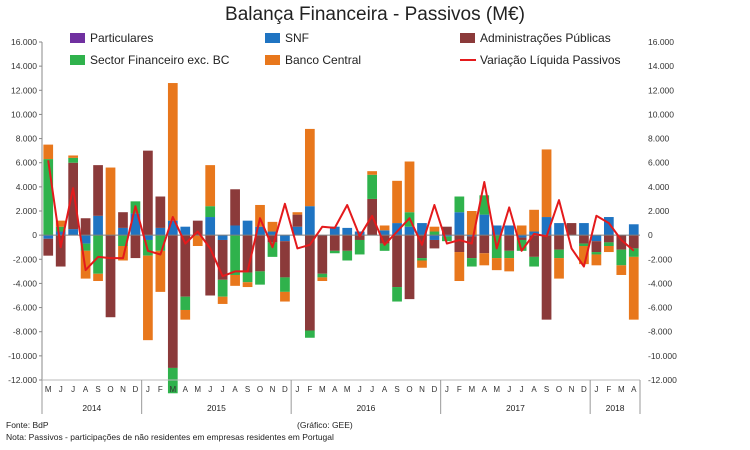 This screenshot has height=450, width=750. What do you see at coordinates (365, 408) in the screenshot?
I see `year-label: 2016` at bounding box center [365, 408].